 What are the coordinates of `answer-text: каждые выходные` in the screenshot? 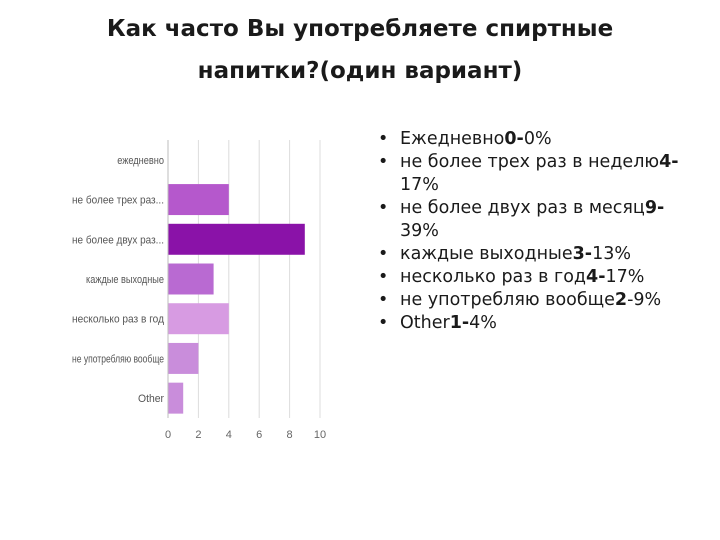 It's located at (486, 254).